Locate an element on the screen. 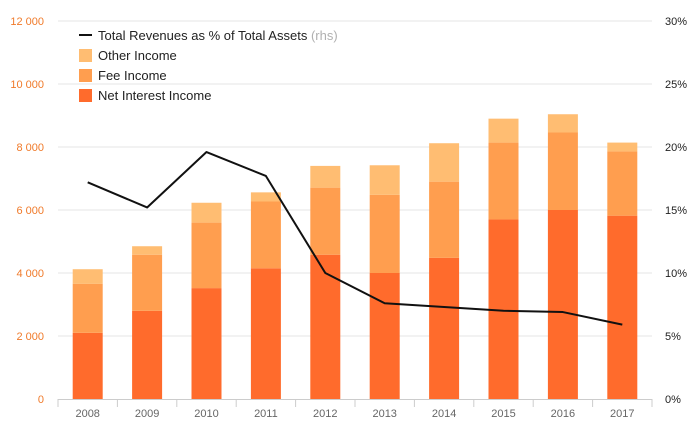 This screenshot has height=433, width=700. y-left-tick-label: 0 is located at coordinates (41, 400).